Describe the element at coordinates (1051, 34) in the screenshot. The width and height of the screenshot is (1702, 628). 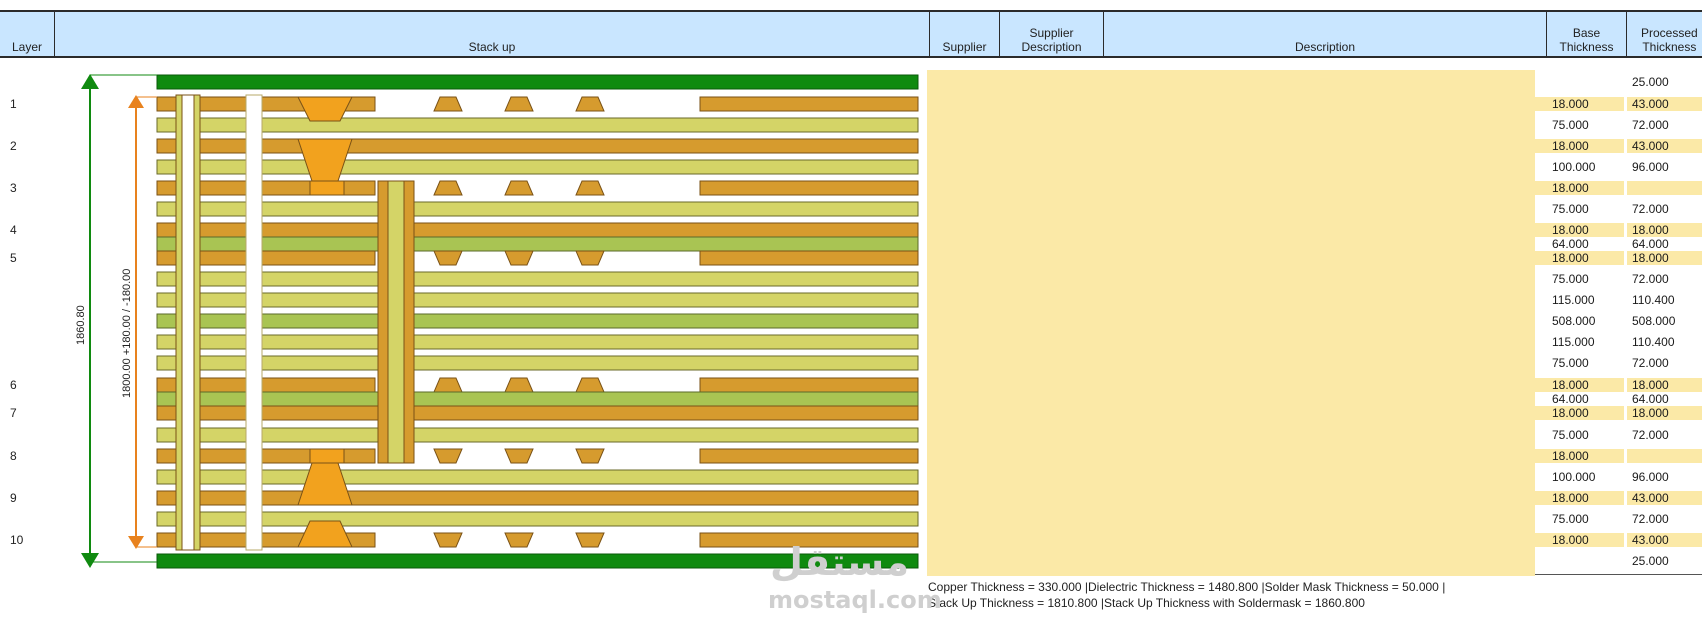
I see `header-supplier-description: Supplier Description` at that location.